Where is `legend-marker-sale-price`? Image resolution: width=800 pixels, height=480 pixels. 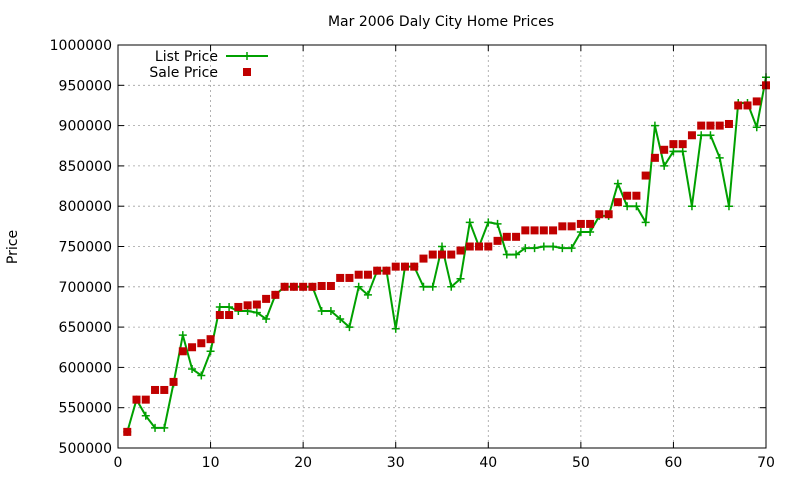 legend-marker-sale-price is located at coordinates (247, 72).